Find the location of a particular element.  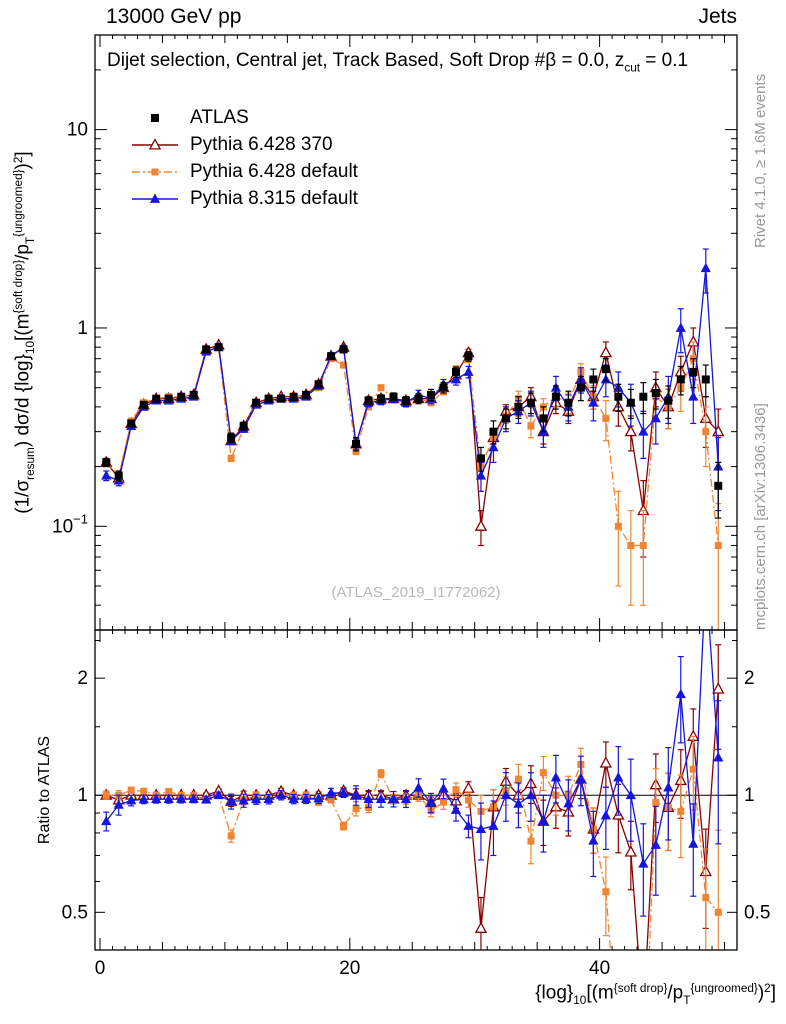

legend-item: ATLAS is located at coordinates (244, 117).